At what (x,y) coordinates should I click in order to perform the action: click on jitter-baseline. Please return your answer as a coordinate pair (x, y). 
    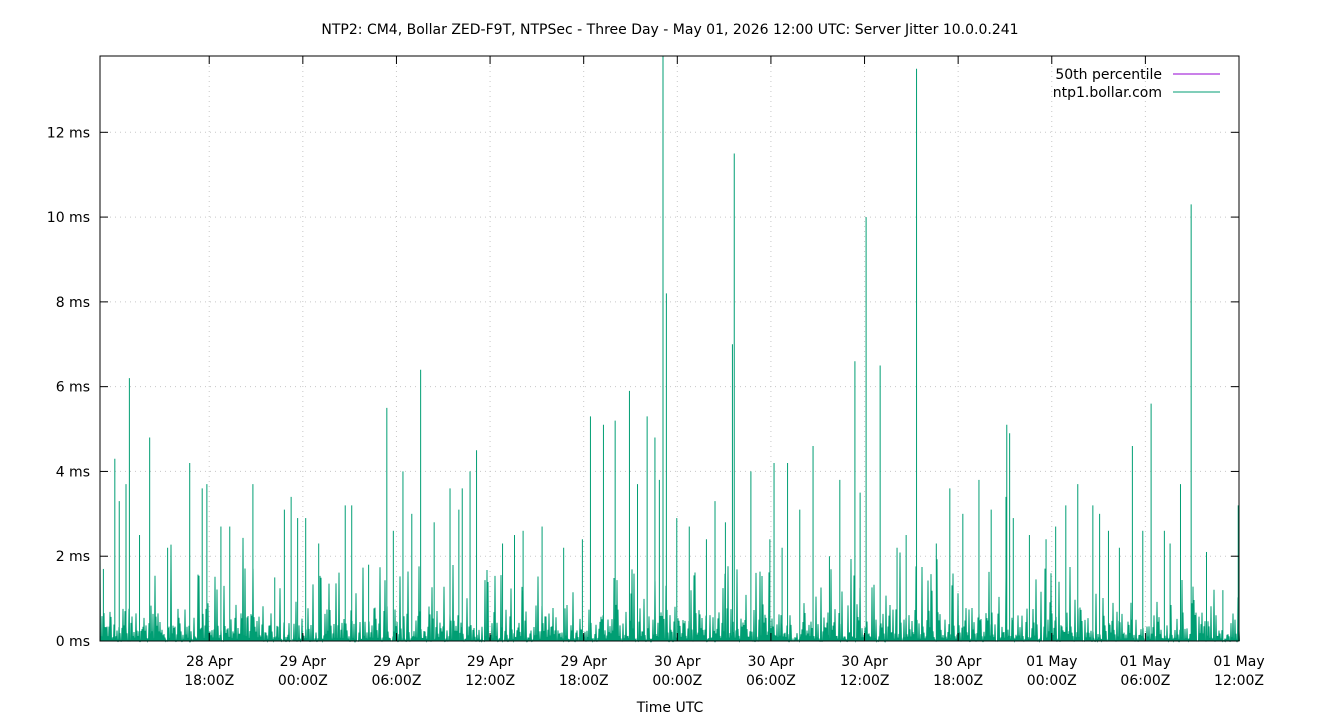
    Looking at the image, I should click on (669, 590).